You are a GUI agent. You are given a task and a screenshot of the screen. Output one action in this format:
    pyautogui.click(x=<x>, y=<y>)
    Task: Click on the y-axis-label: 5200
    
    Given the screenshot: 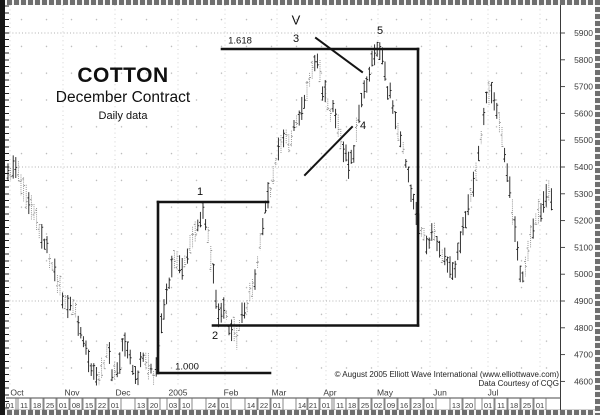 What is the action you would take?
    pyautogui.click(x=583, y=221)
    